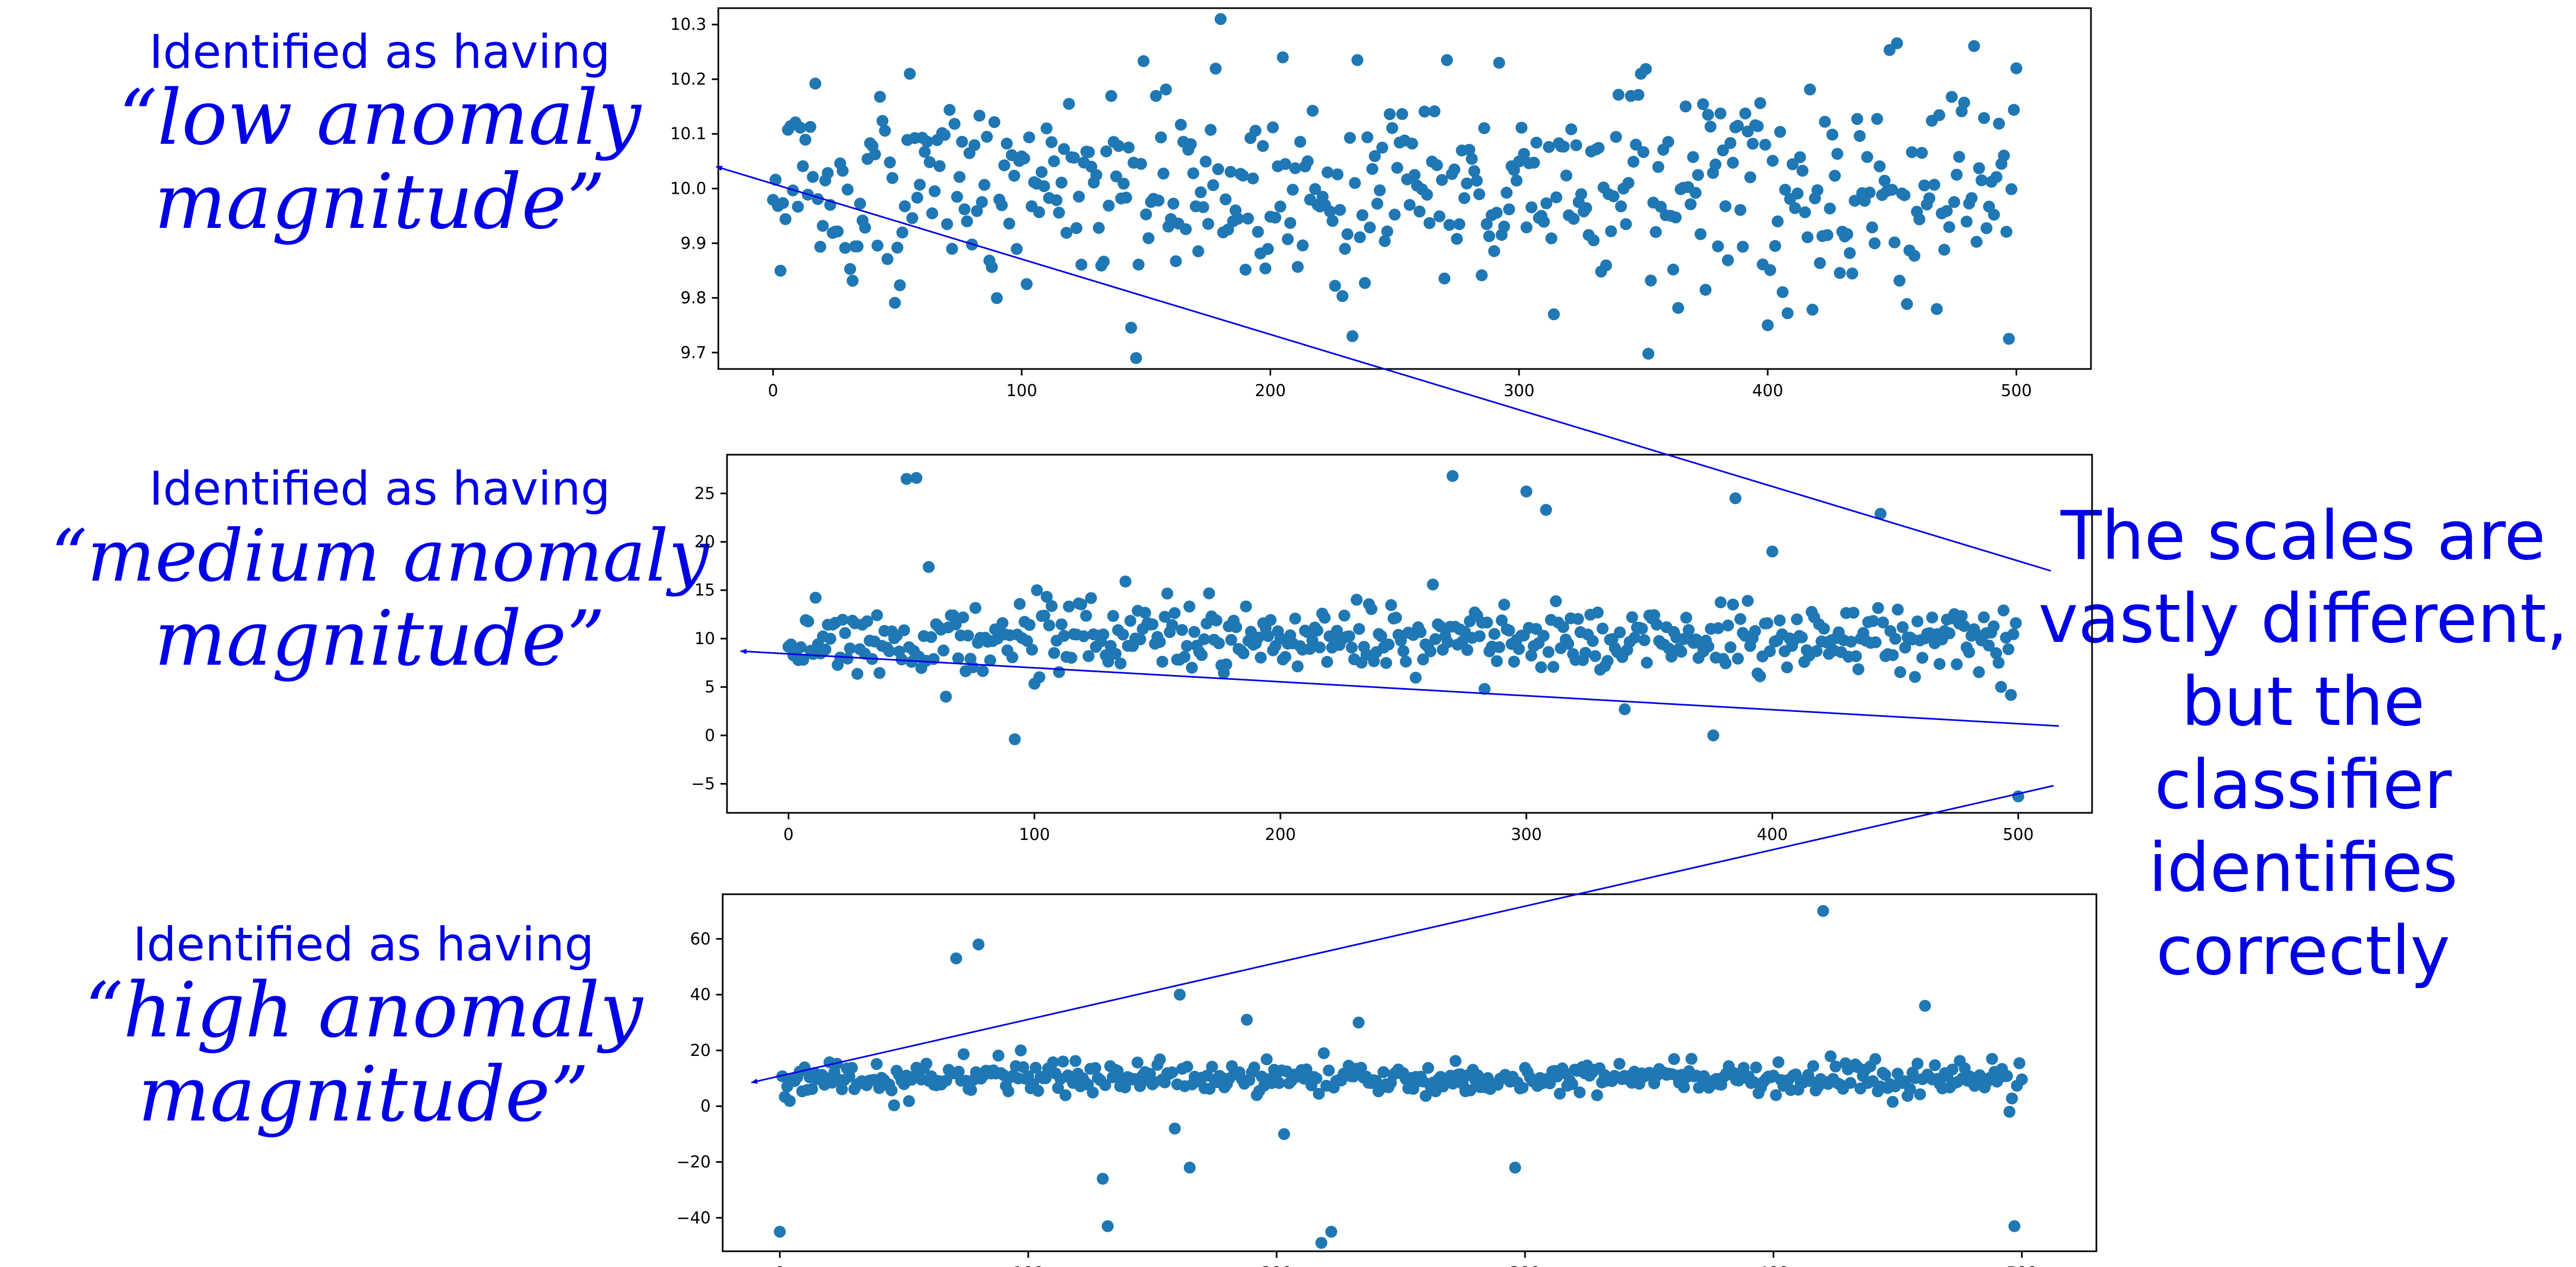 The height and width of the screenshot is (1267, 2576). I want to click on arrow-high, so click(1402, 934).